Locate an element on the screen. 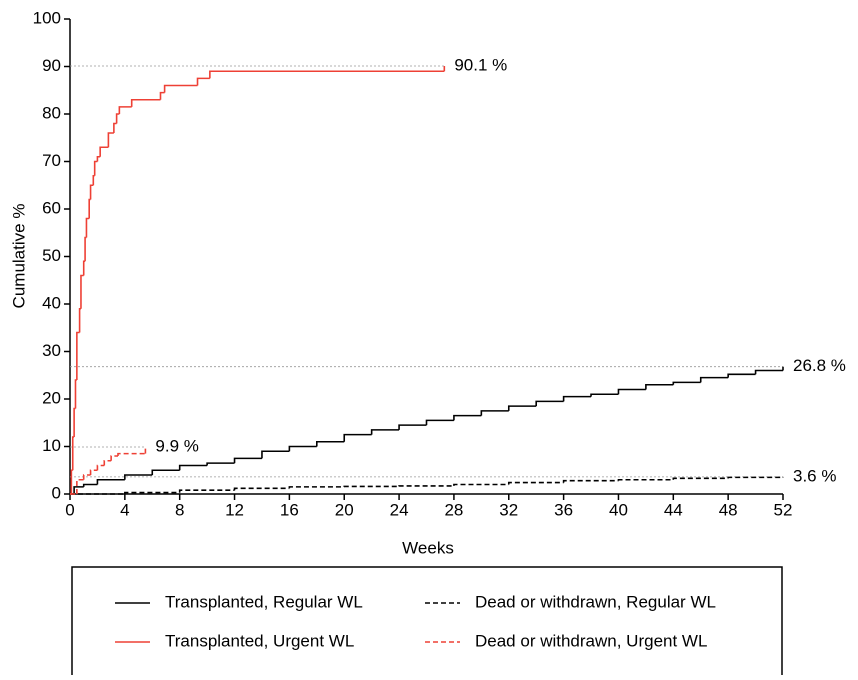 The height and width of the screenshot is (680, 858). legend-label: Dead or withdrawn, Regular WL is located at coordinates (595, 601).